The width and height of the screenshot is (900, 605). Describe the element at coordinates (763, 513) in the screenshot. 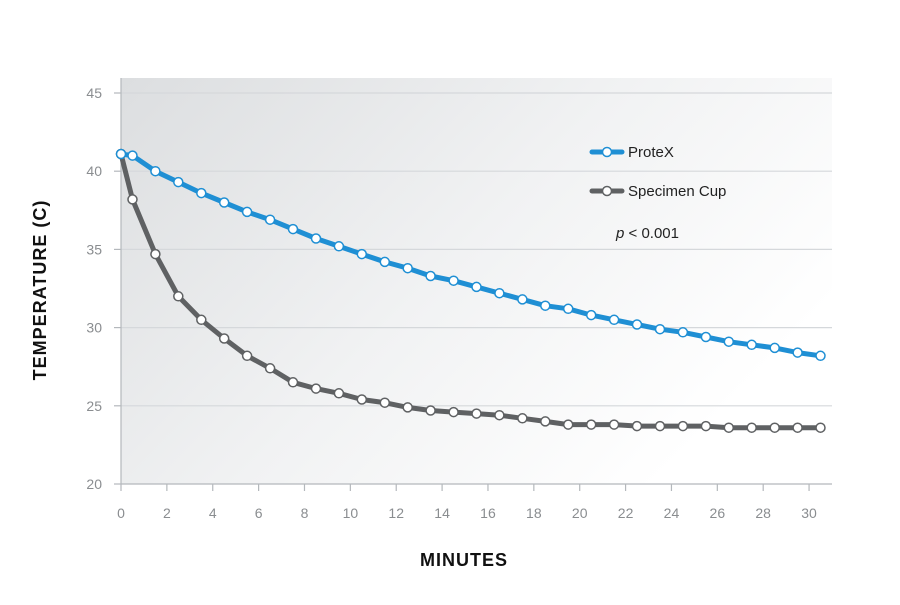

I see `x-tick-label-28: 28` at that location.